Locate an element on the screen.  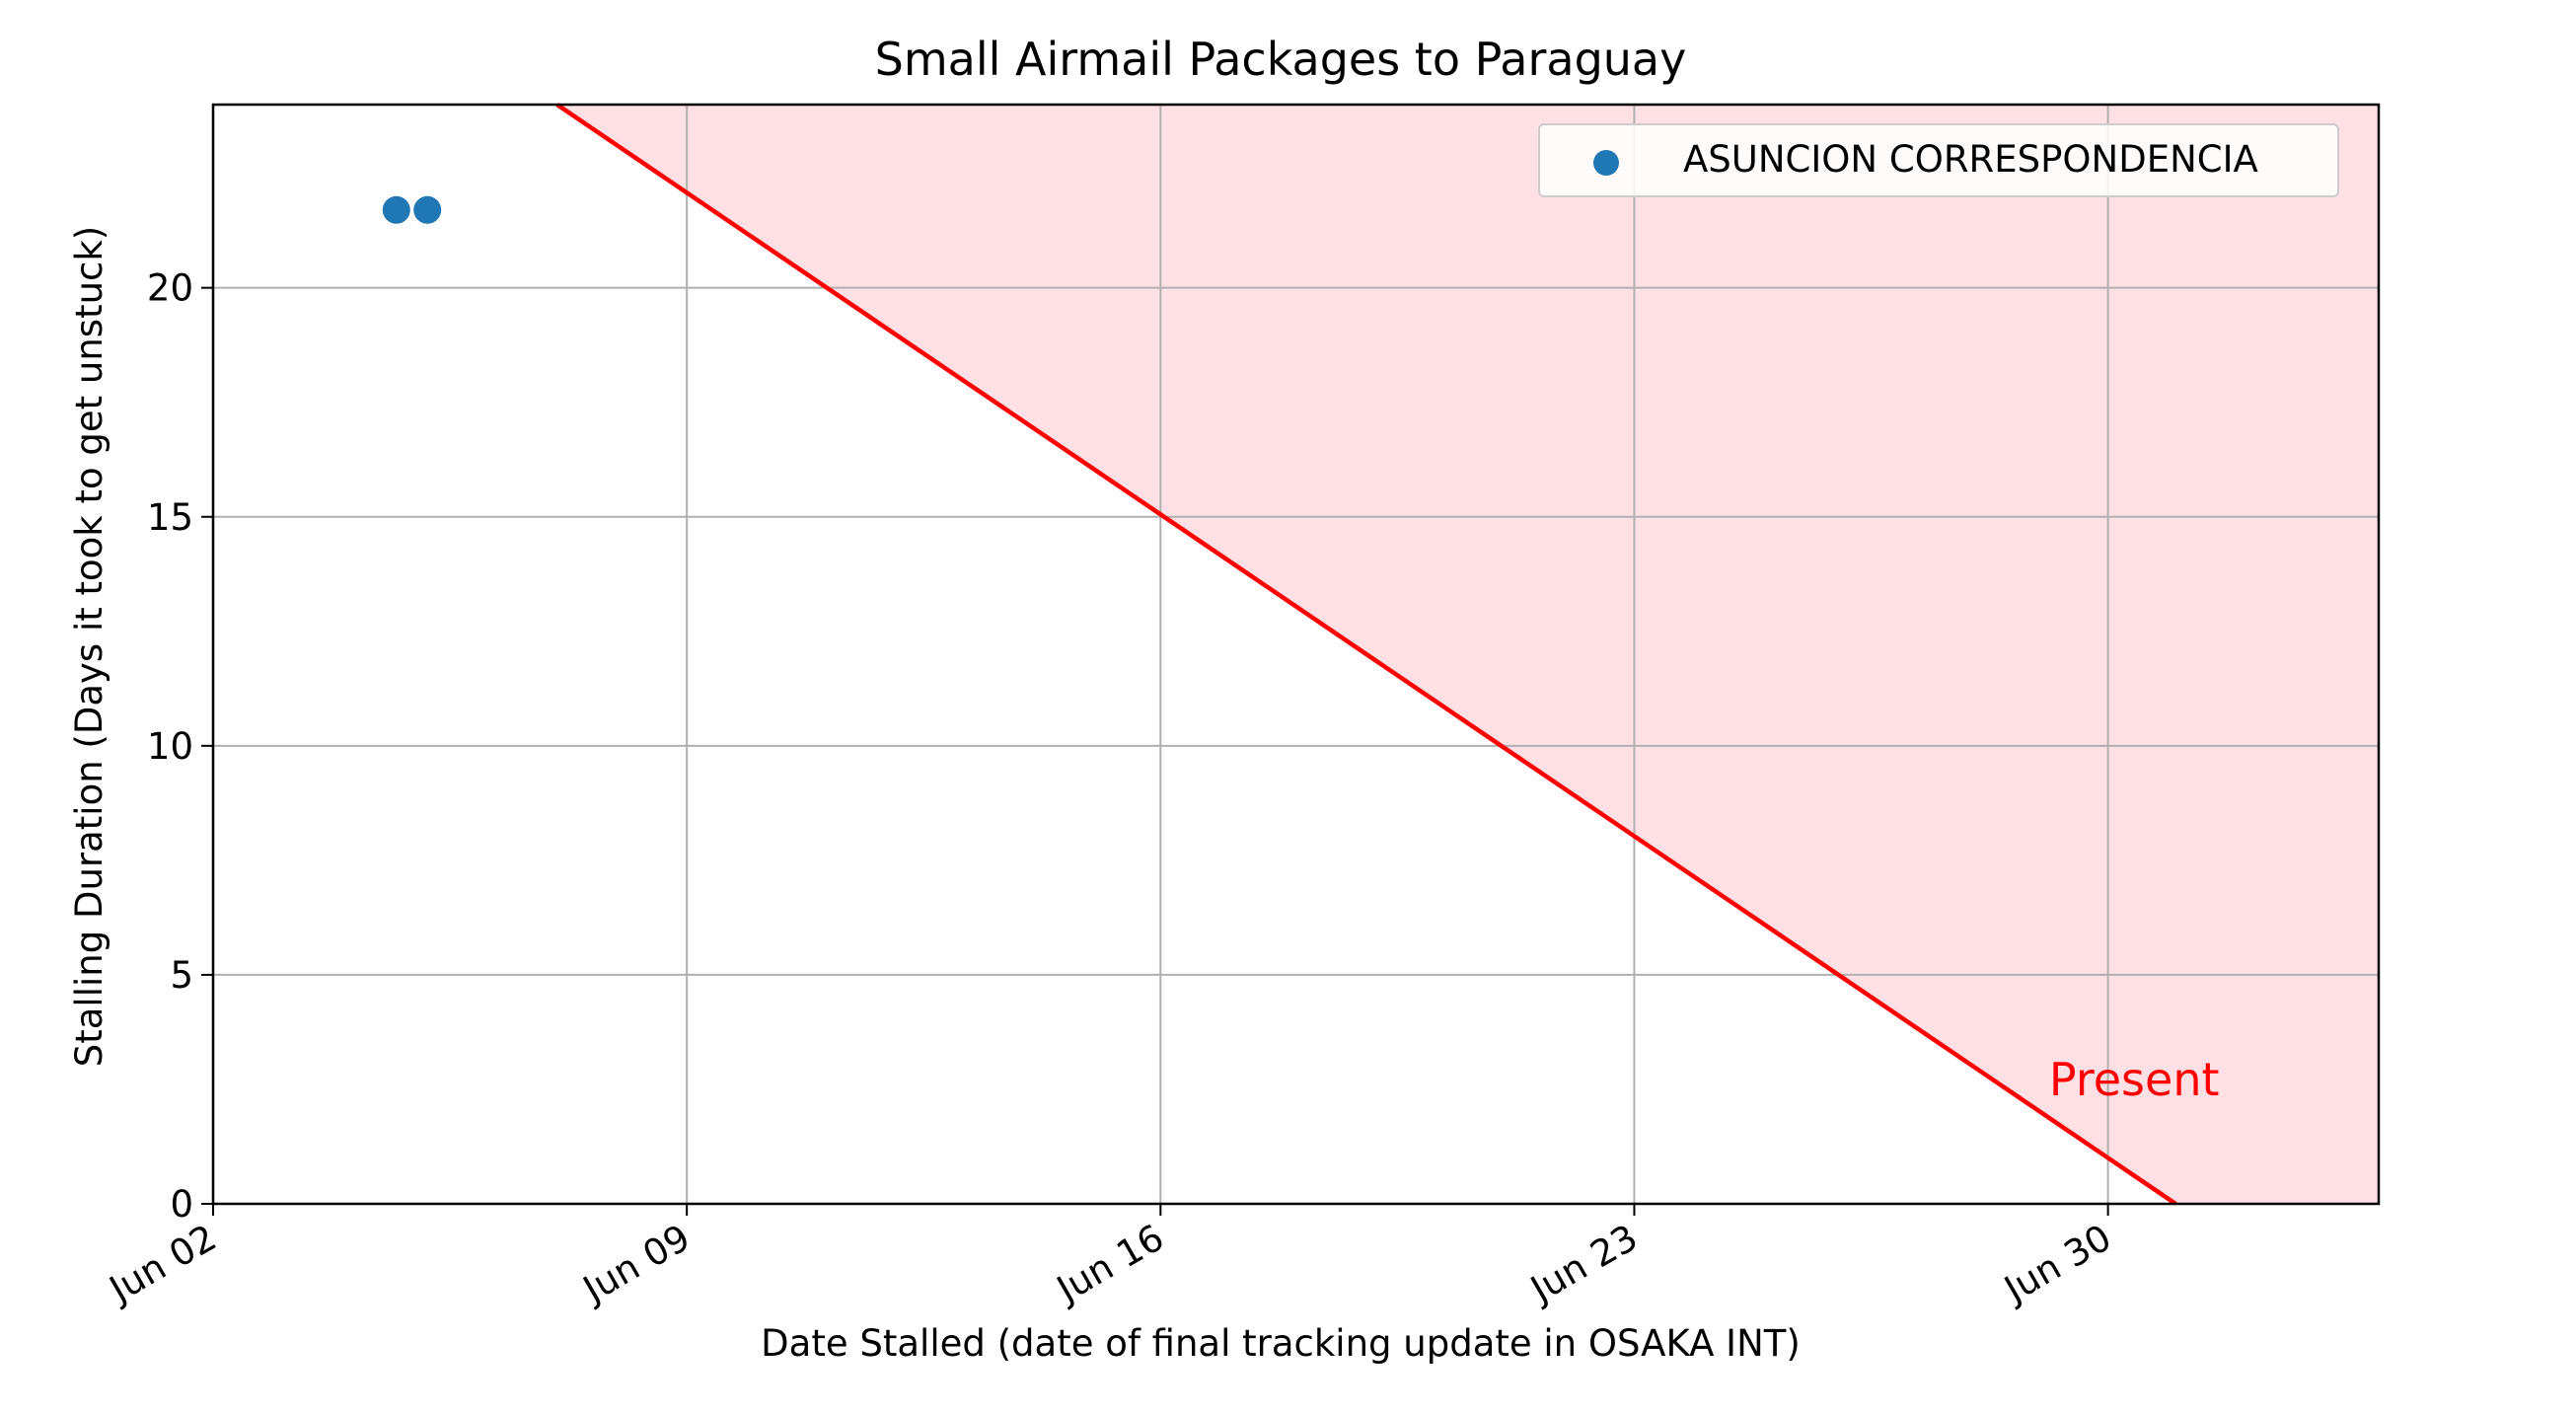
data-points is located at coordinates (412, 209).